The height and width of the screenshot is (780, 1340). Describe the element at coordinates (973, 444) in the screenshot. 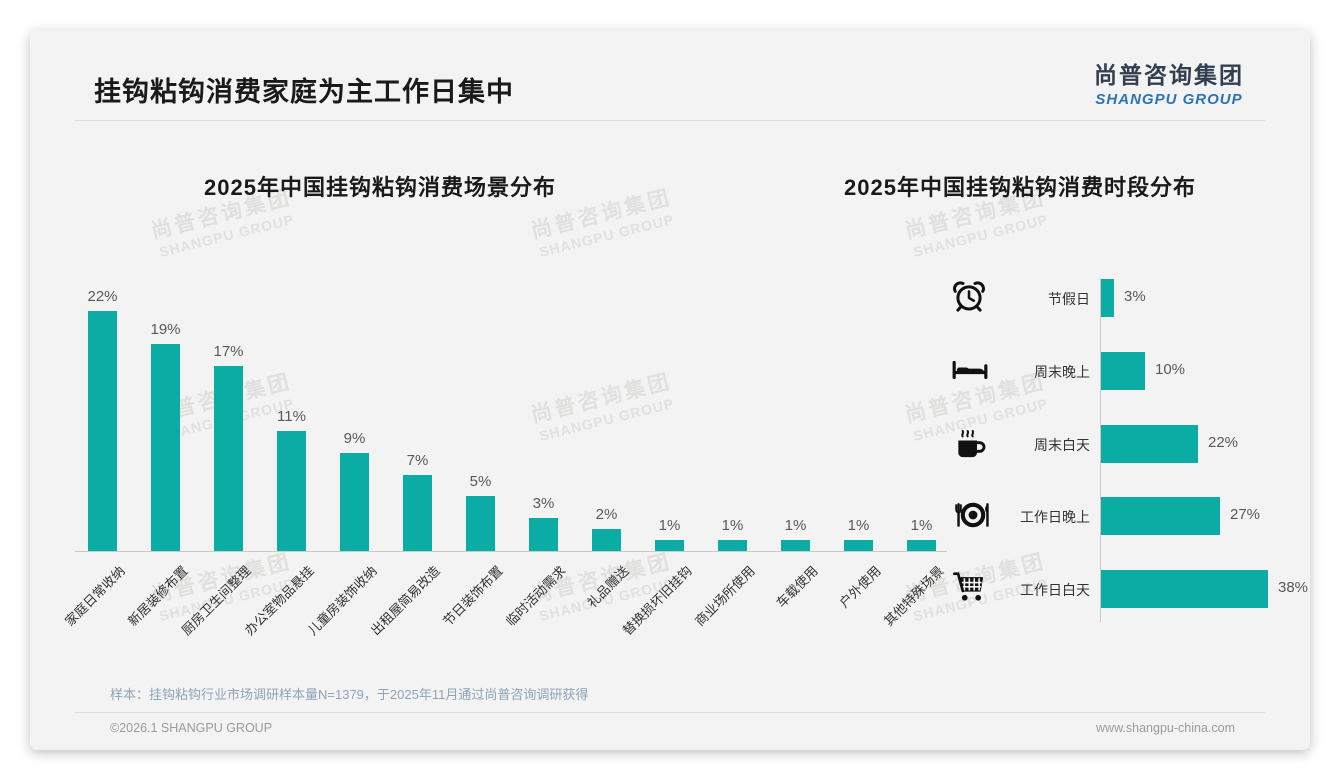

I see `coffee-icon` at that location.